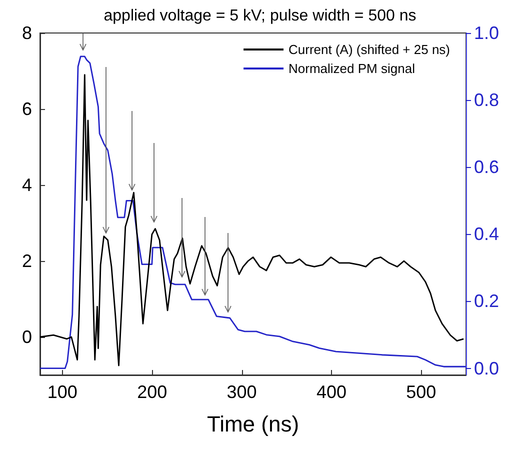 The width and height of the screenshot is (527, 455). What do you see at coordinates (421, 392) in the screenshot?
I see `x-tick-label: 500` at bounding box center [421, 392].